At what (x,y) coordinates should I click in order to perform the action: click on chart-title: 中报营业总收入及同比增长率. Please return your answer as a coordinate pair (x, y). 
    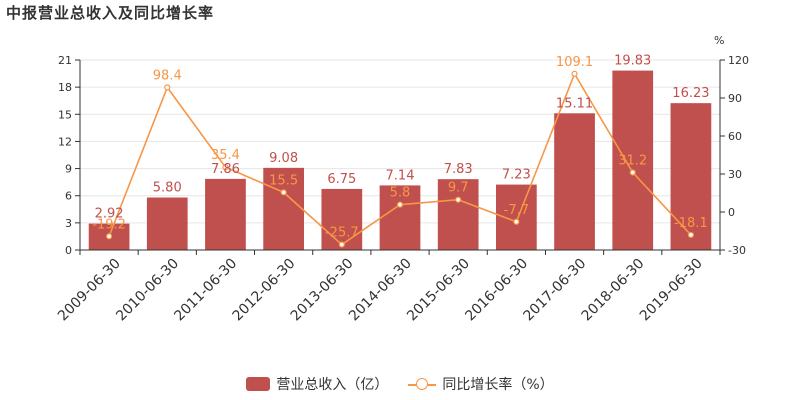
    Looking at the image, I should click on (110, 13).